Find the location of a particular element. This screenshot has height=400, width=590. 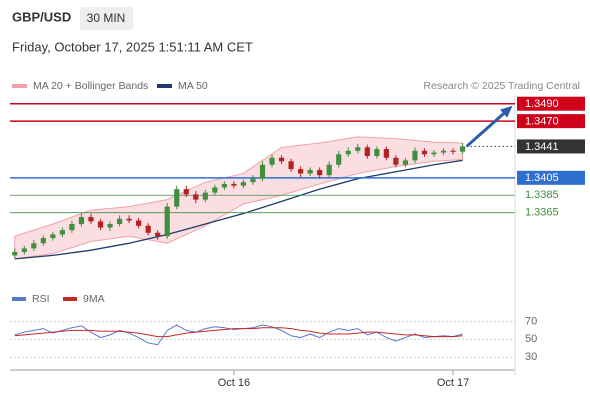

symbol: GBP/USD is located at coordinates (41, 16).